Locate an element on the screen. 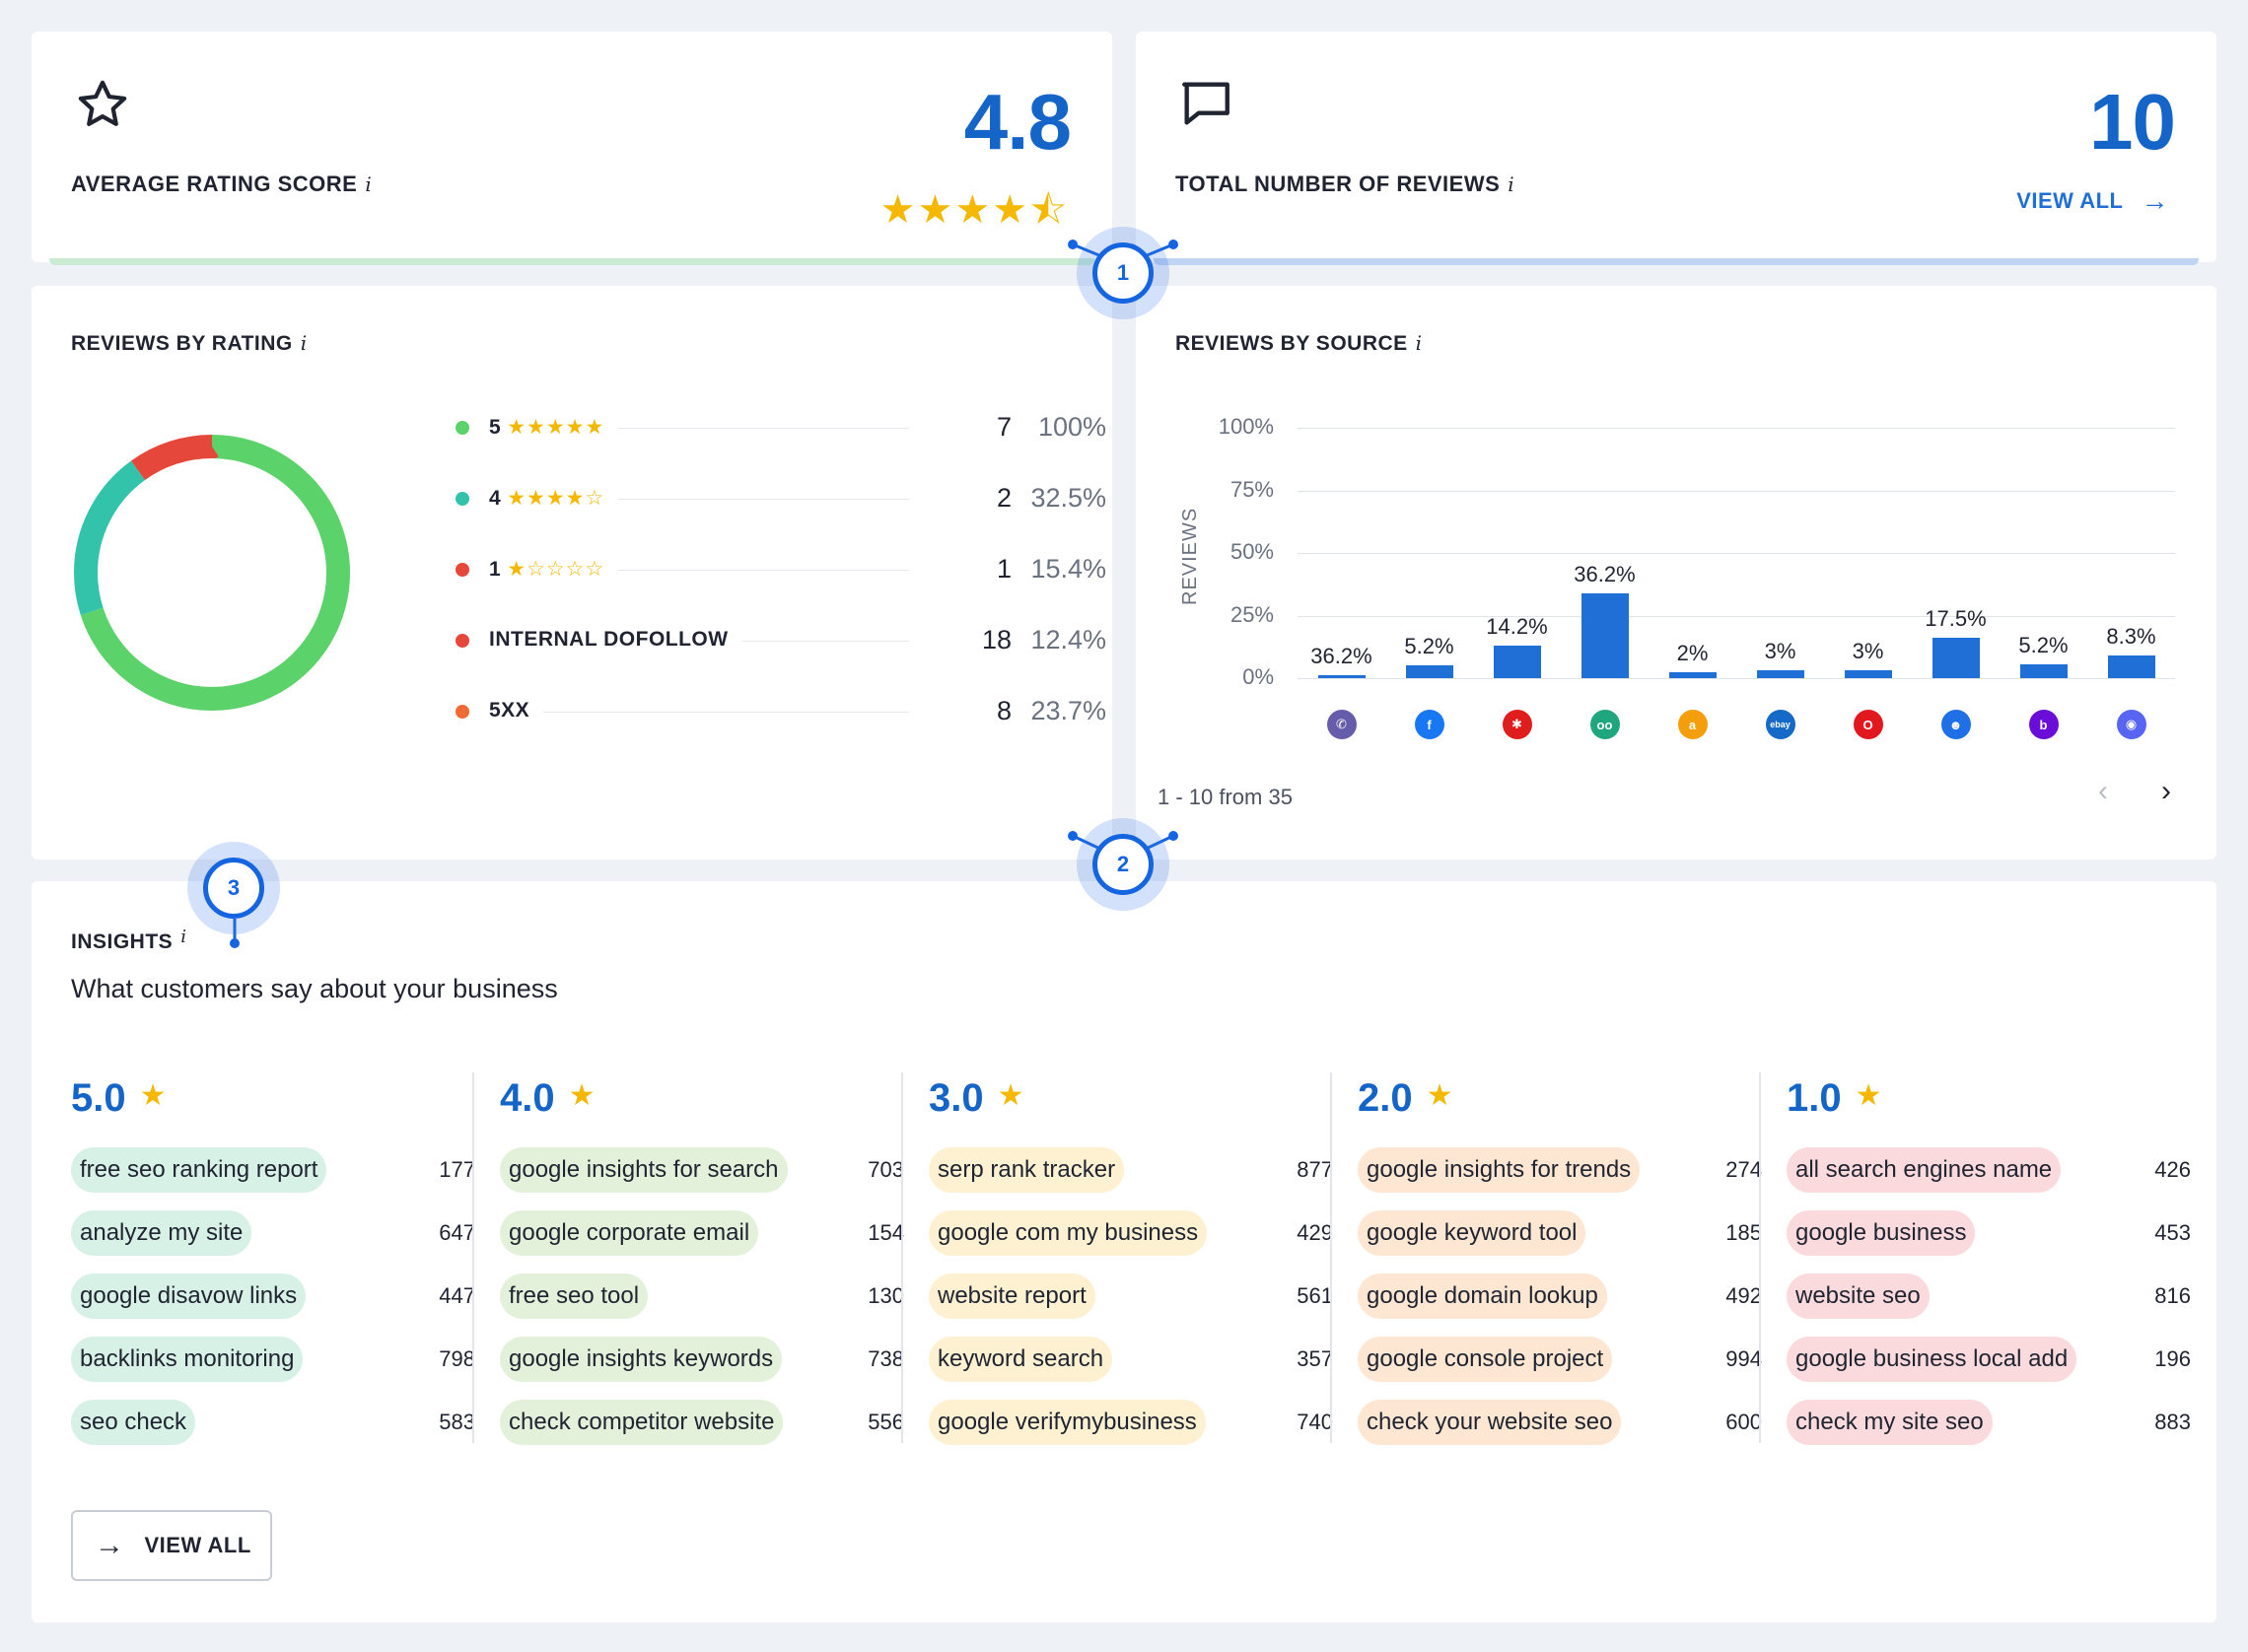  keyword-chip: google corporate email is located at coordinates (629, 1233).